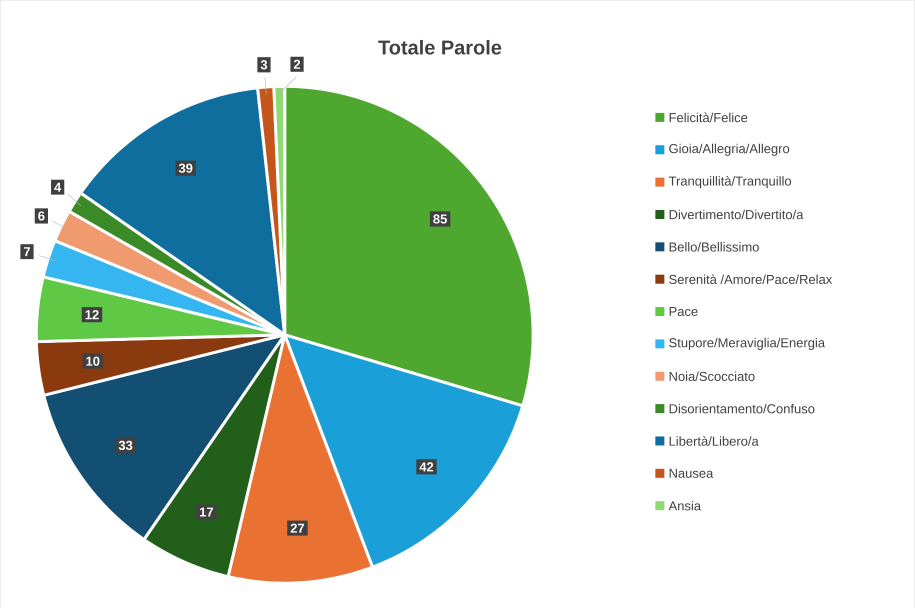 This screenshot has height=608, width=915. I want to click on legend-label: Libertà/Libero/a, so click(714, 441).